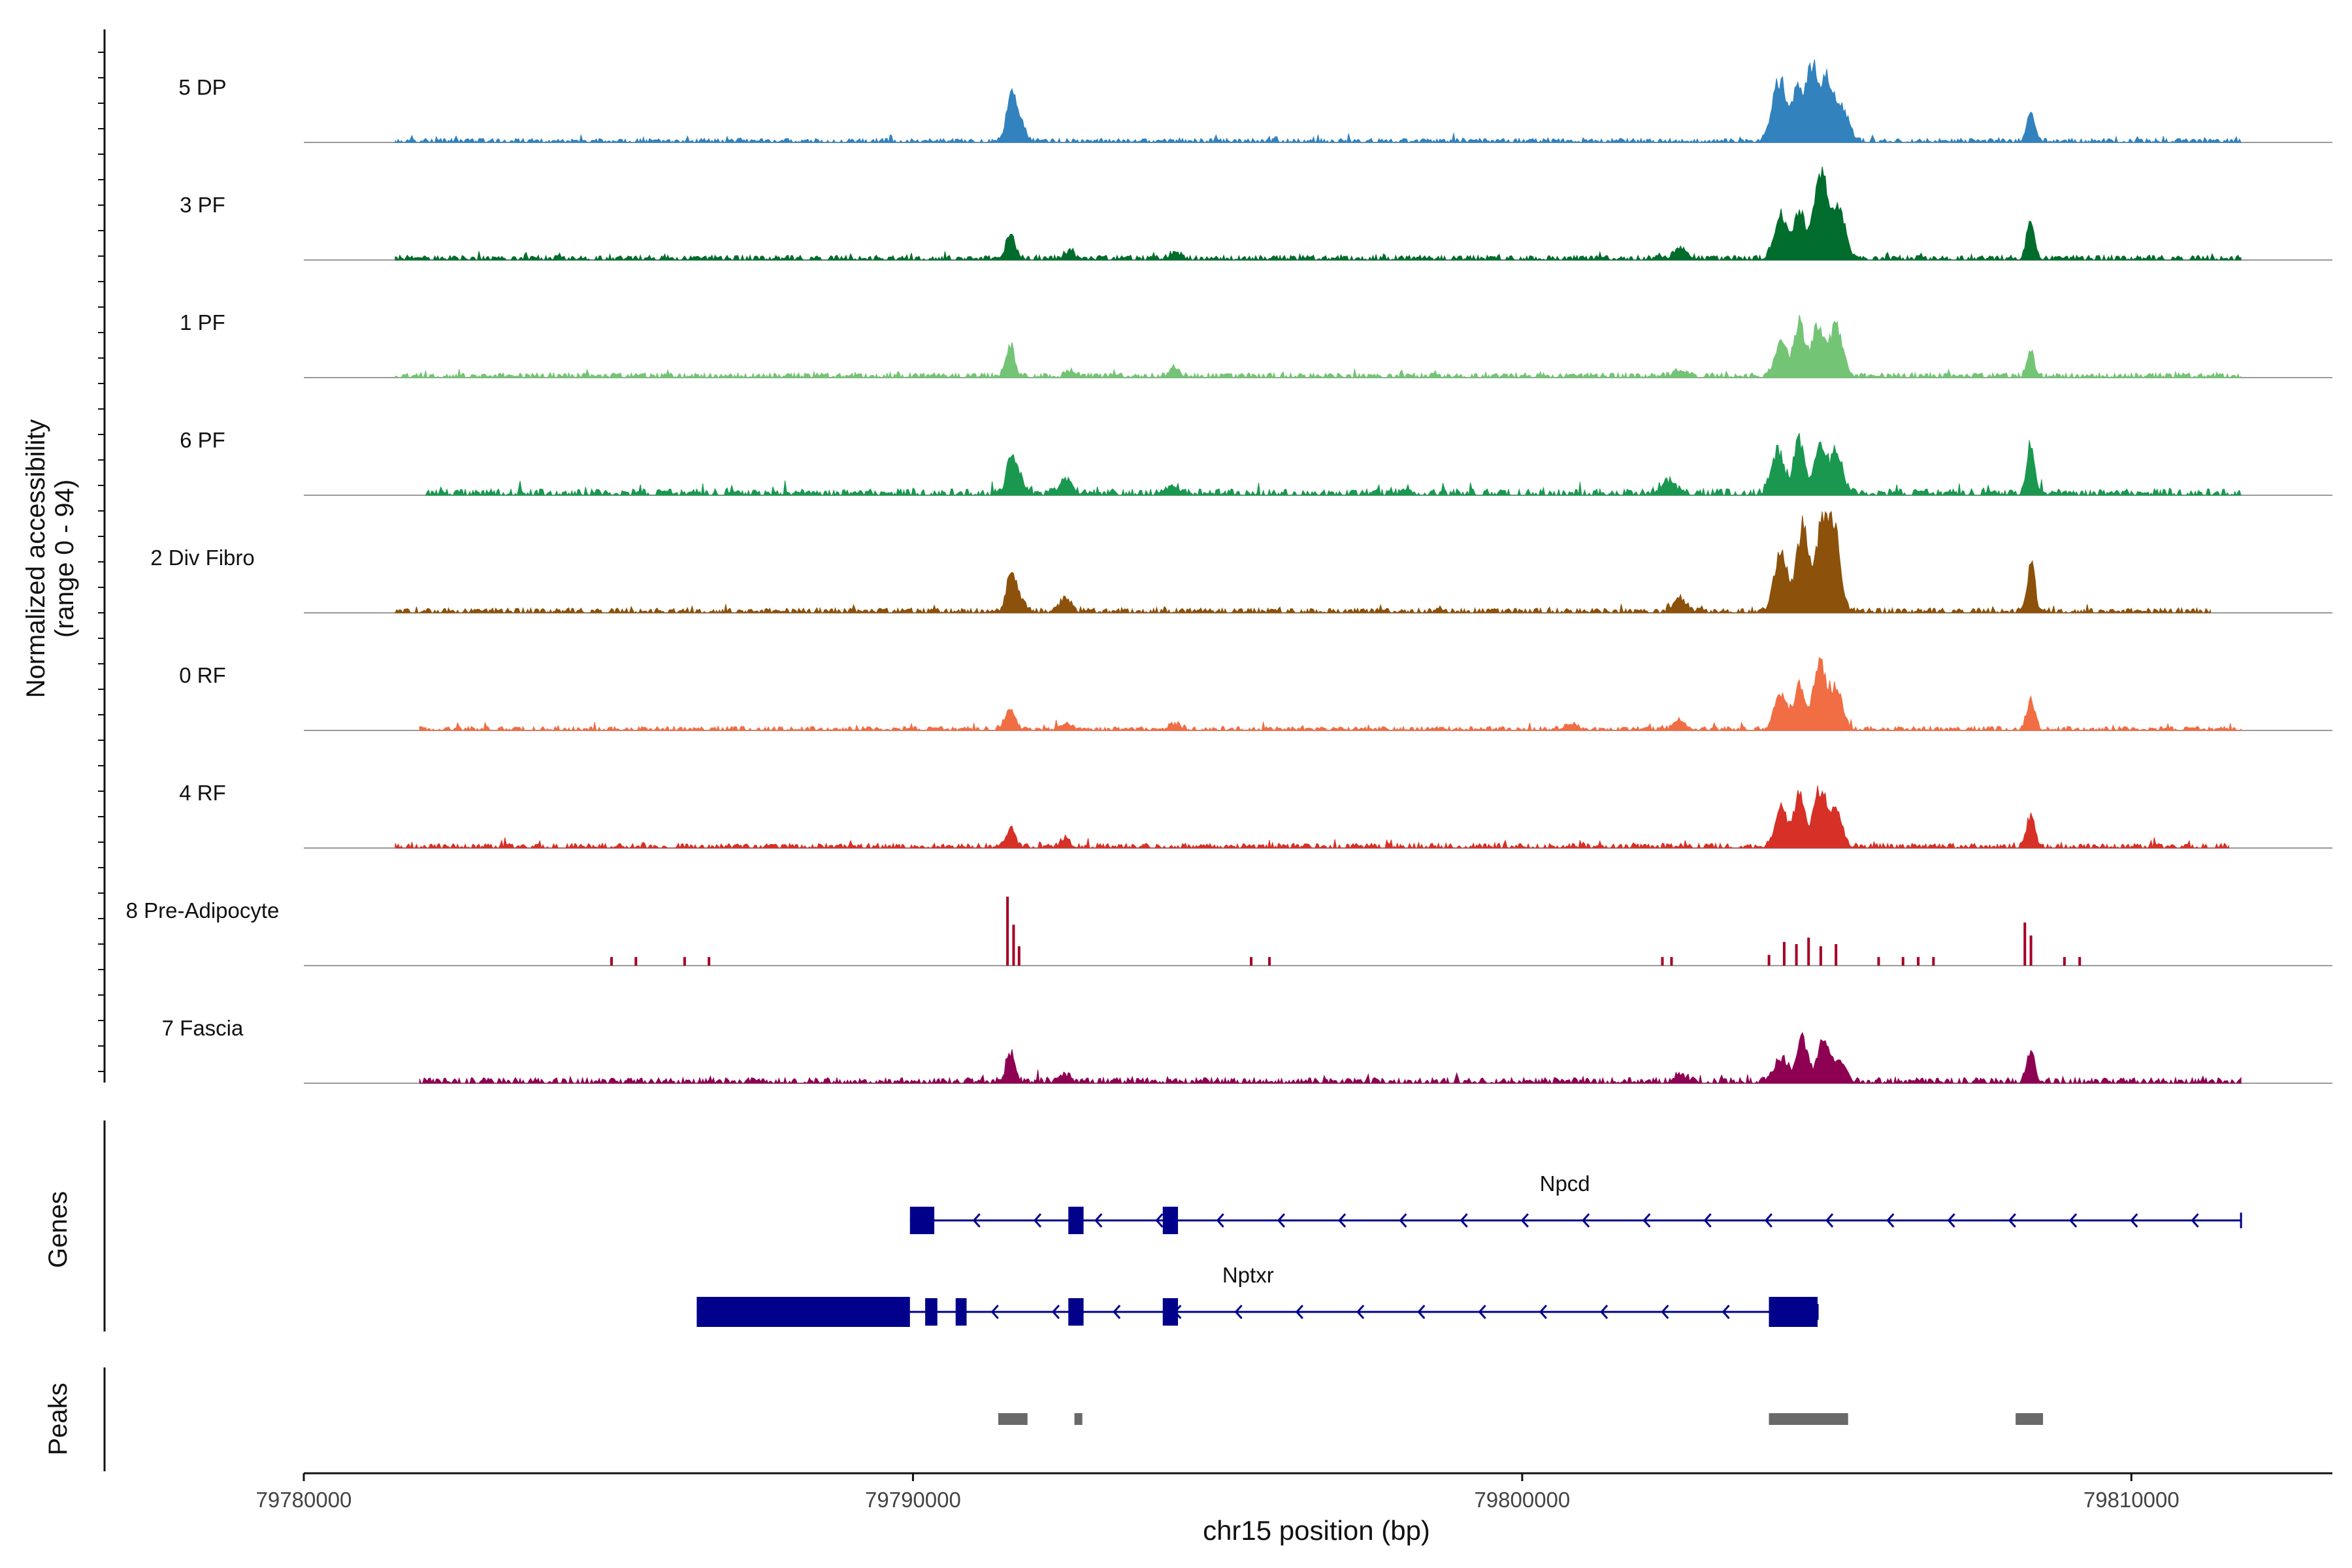 The image size is (2352, 1568). Describe the element at coordinates (304, 1500) in the screenshot. I see `x-axis-tick-label: 79780000` at that location.